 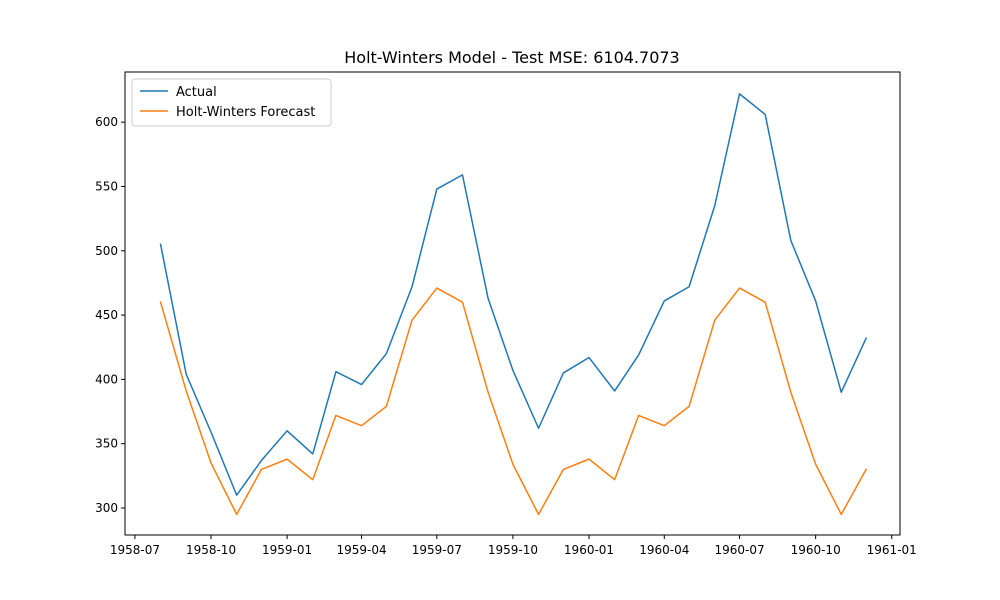 I want to click on y-tick-label: 400, so click(x=106, y=379).